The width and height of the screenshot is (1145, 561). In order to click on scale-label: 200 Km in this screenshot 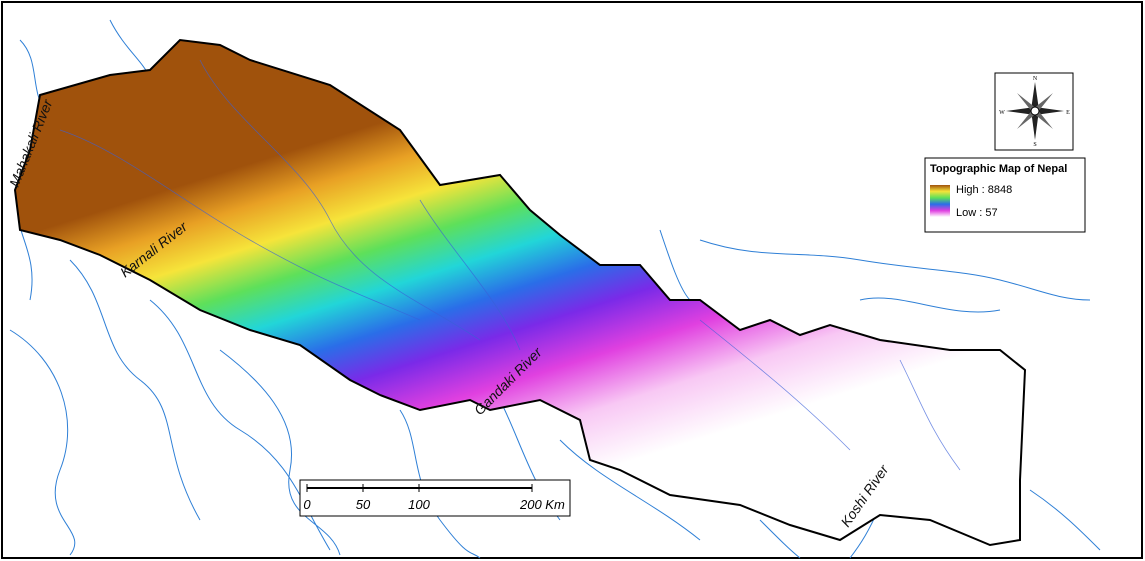, I will do `click(542, 504)`.